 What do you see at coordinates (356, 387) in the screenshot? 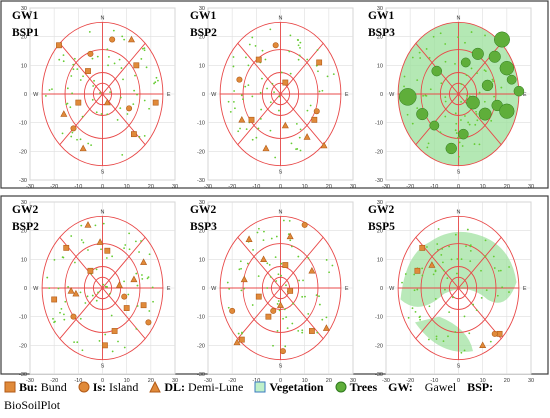
I see `legend-trees: Trees` at bounding box center [356, 387].